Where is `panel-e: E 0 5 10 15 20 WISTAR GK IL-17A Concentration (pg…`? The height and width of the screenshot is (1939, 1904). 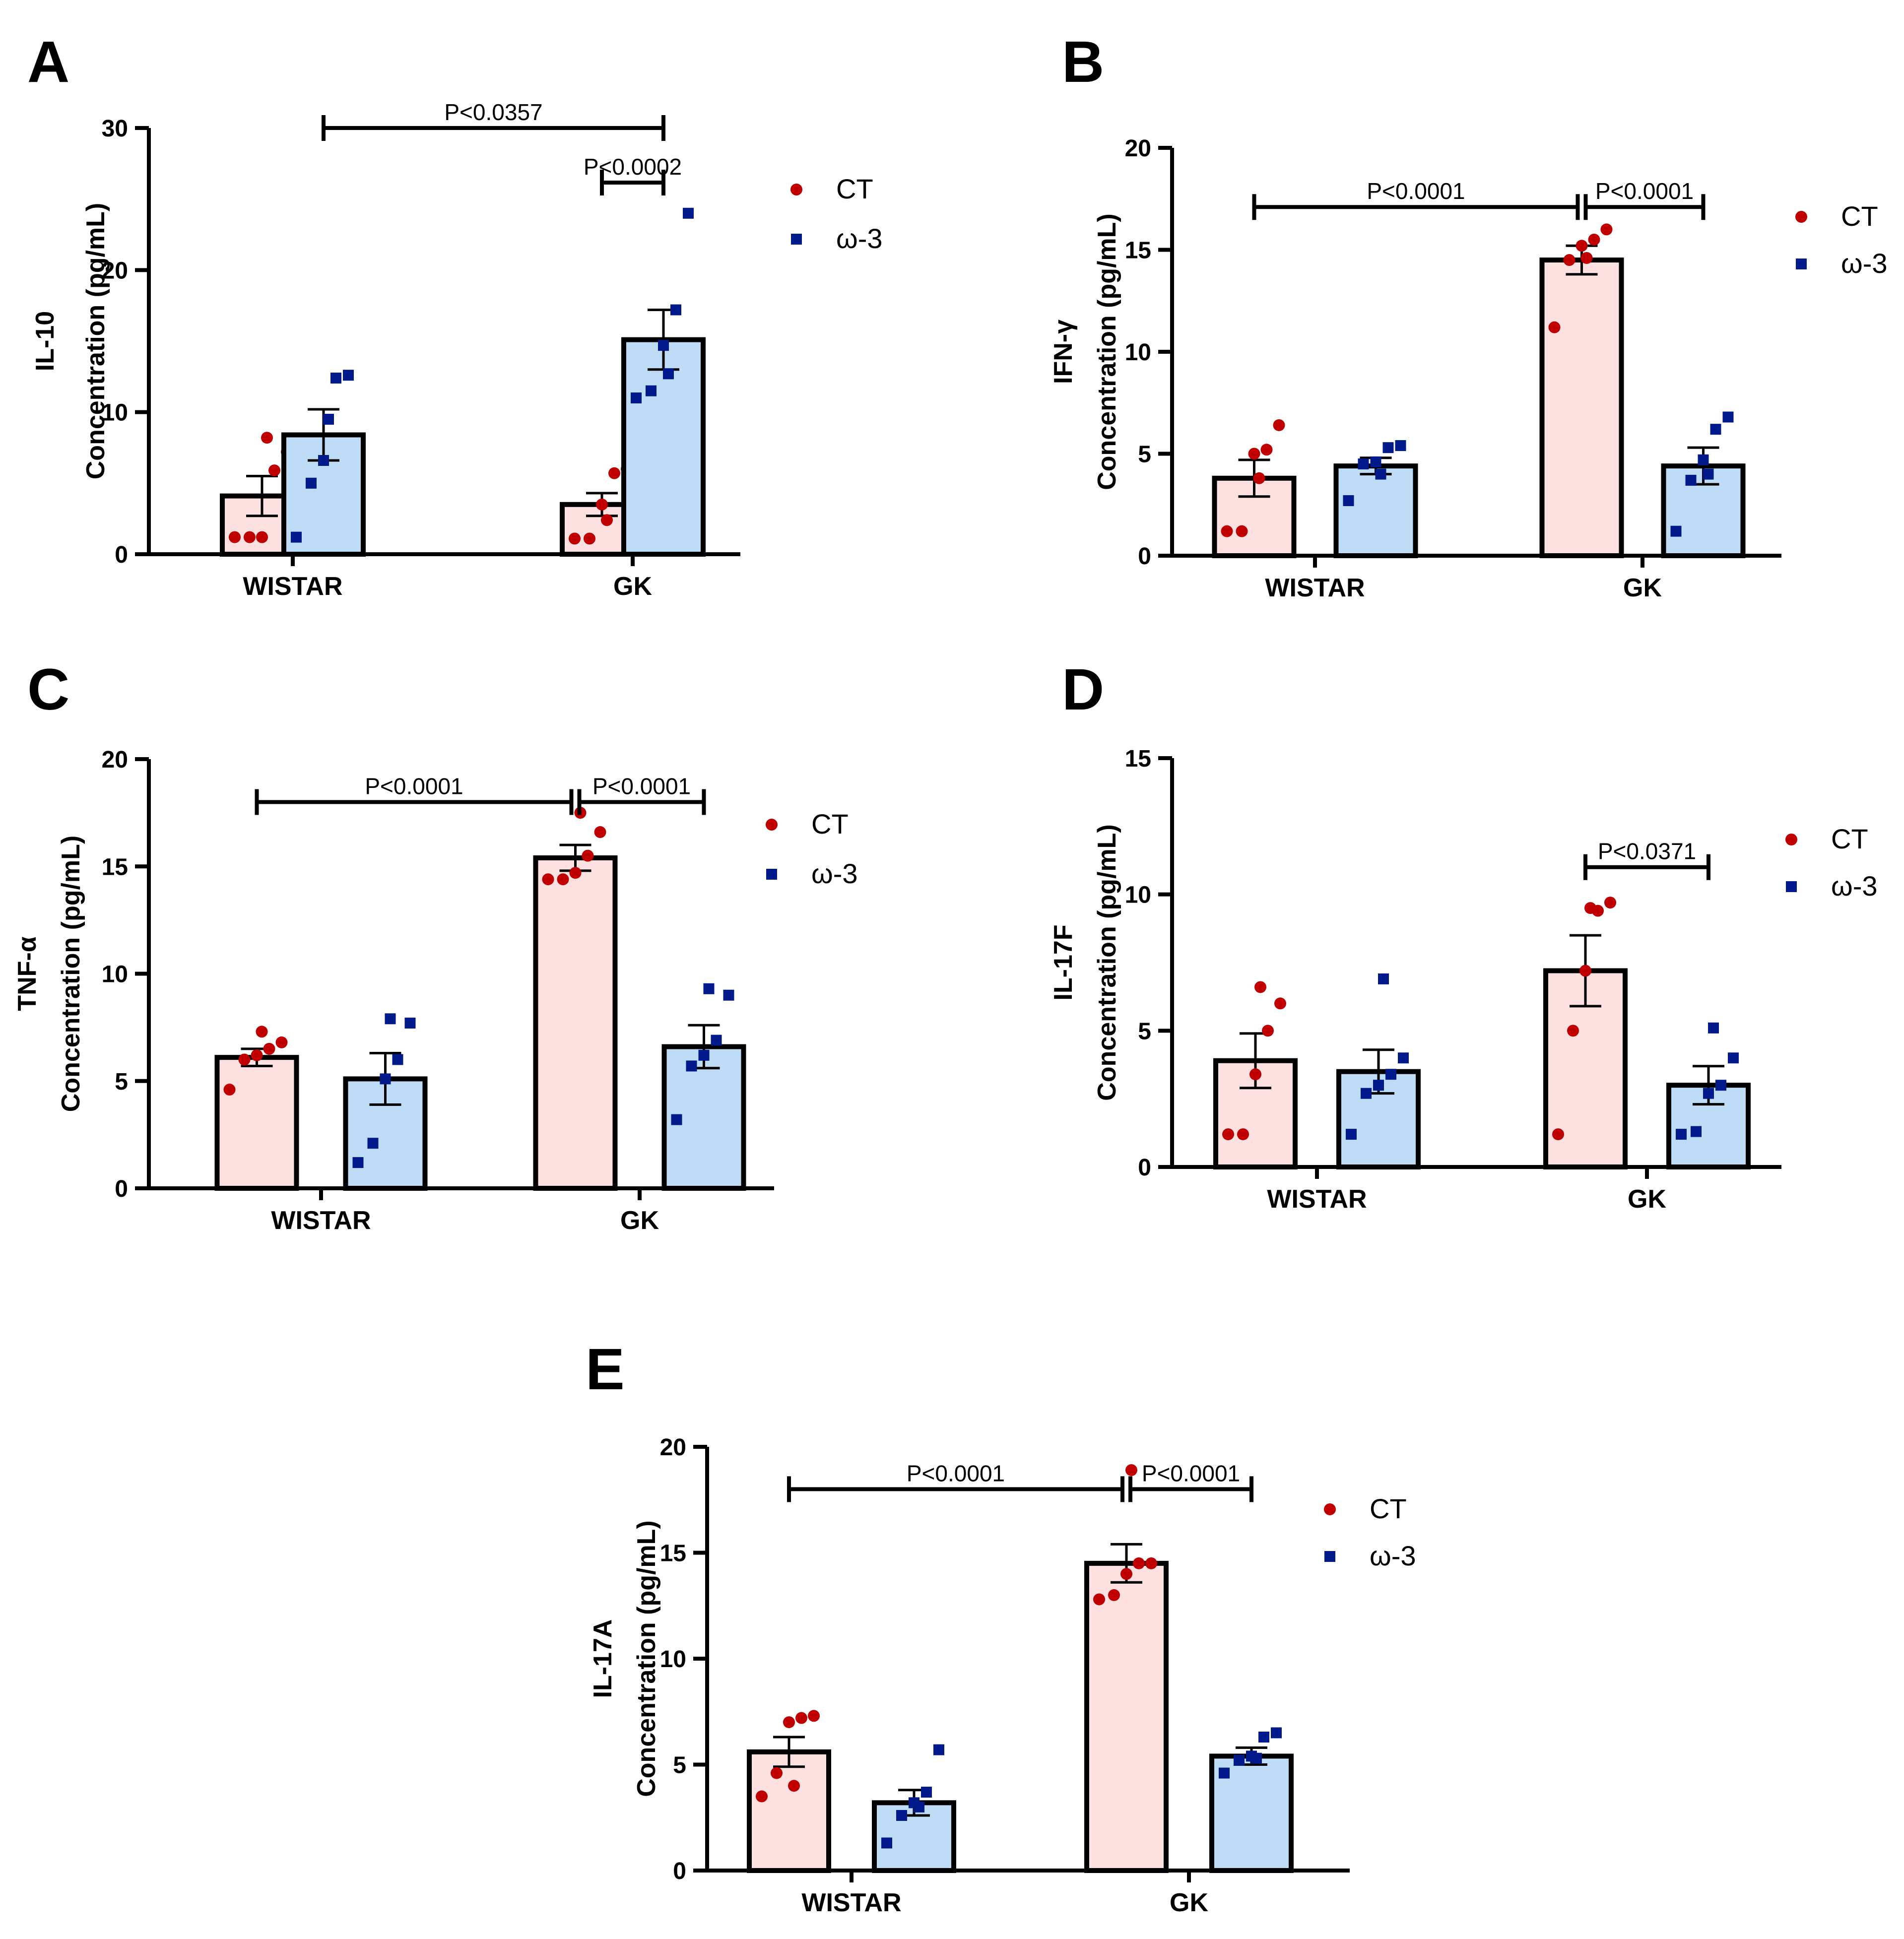
panel-e: E 0 5 10 15 20 WISTAR GK IL-17A Concentration (pg… is located at coordinates (1001, 1627).